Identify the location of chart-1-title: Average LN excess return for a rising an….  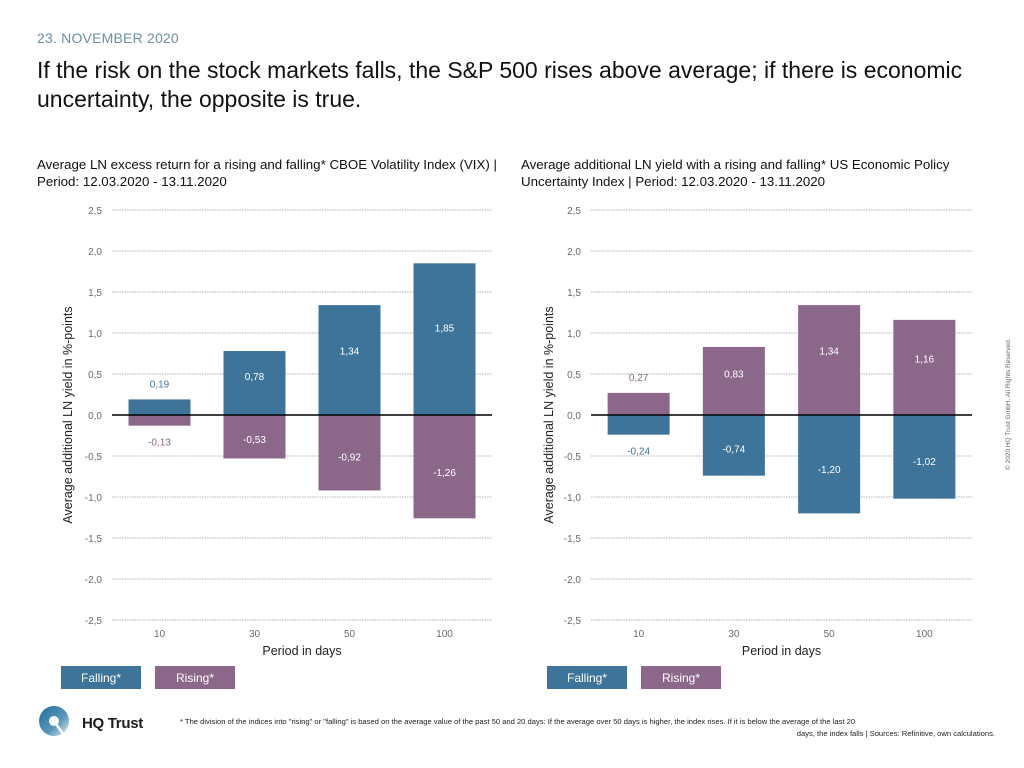
(267, 173).